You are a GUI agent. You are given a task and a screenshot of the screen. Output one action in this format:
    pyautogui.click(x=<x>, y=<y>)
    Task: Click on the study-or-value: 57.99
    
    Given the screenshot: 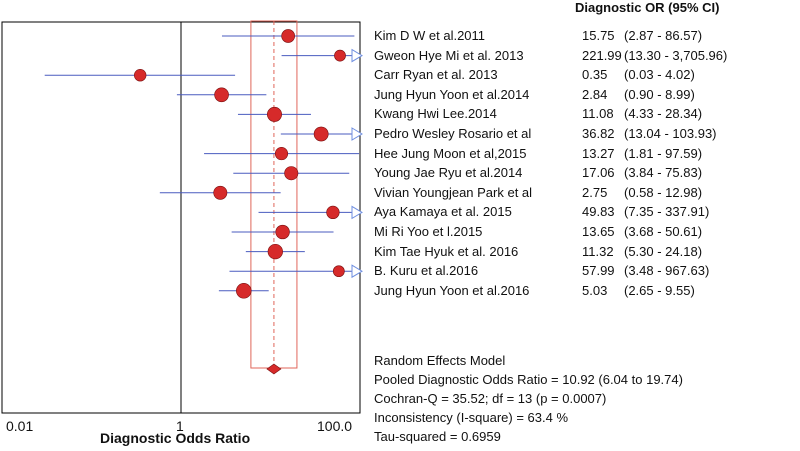 What is the action you would take?
    pyautogui.click(x=598, y=270)
    